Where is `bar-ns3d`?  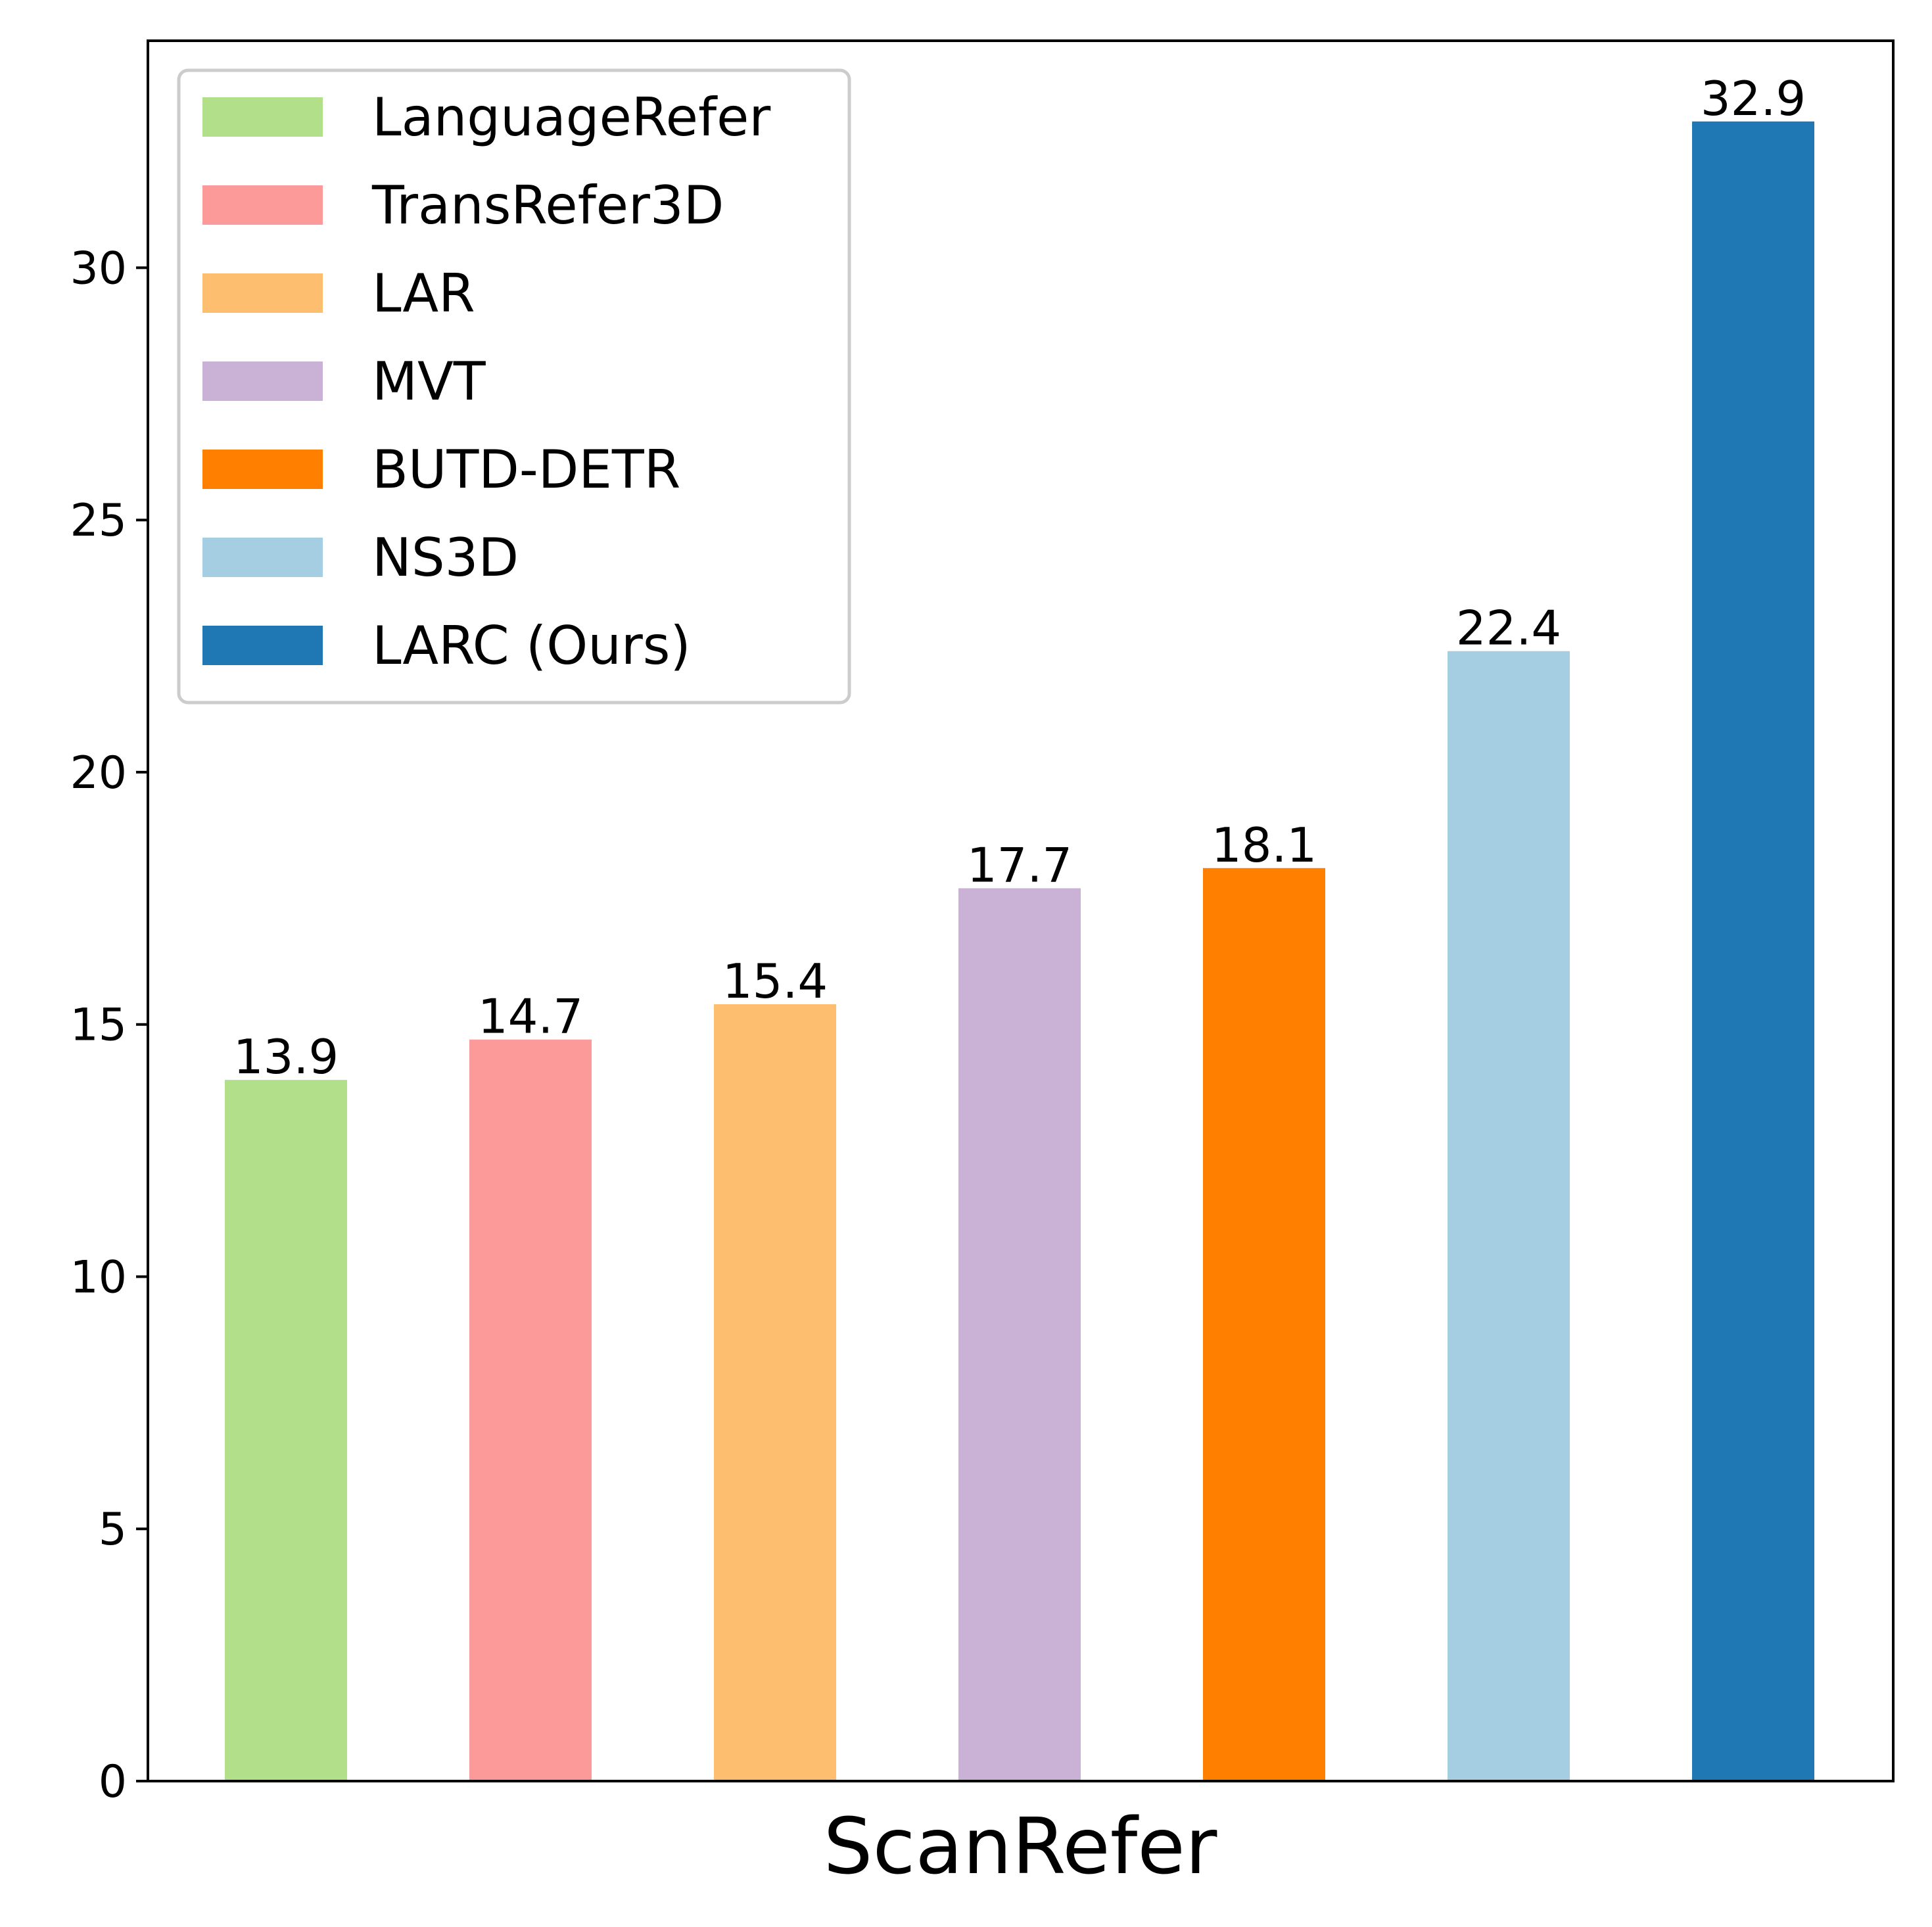 bar-ns3d is located at coordinates (1509, 1216).